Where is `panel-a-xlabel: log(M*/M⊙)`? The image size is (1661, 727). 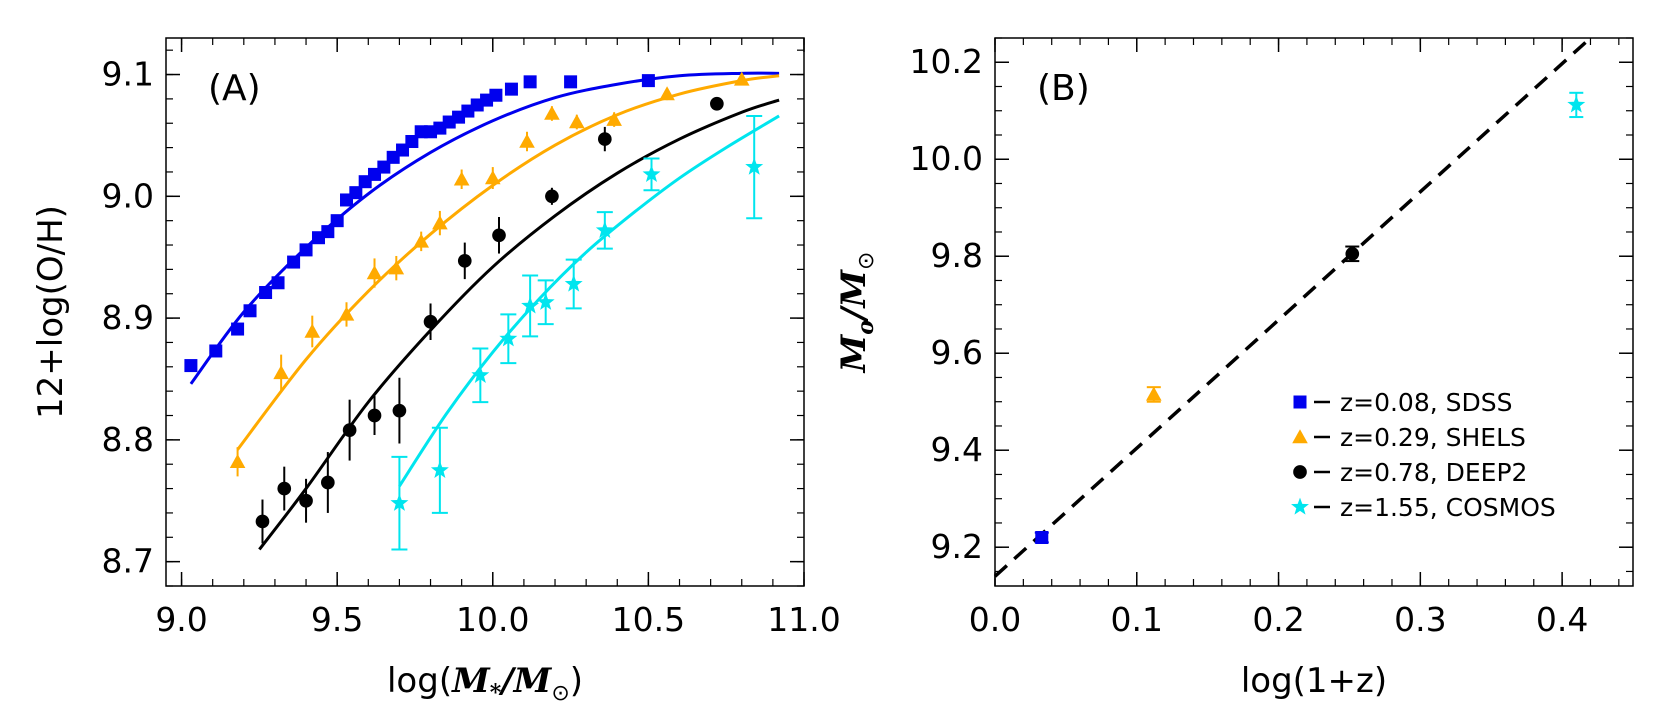 panel-a-xlabel: log(M*/M⊙) is located at coordinates (485, 683).